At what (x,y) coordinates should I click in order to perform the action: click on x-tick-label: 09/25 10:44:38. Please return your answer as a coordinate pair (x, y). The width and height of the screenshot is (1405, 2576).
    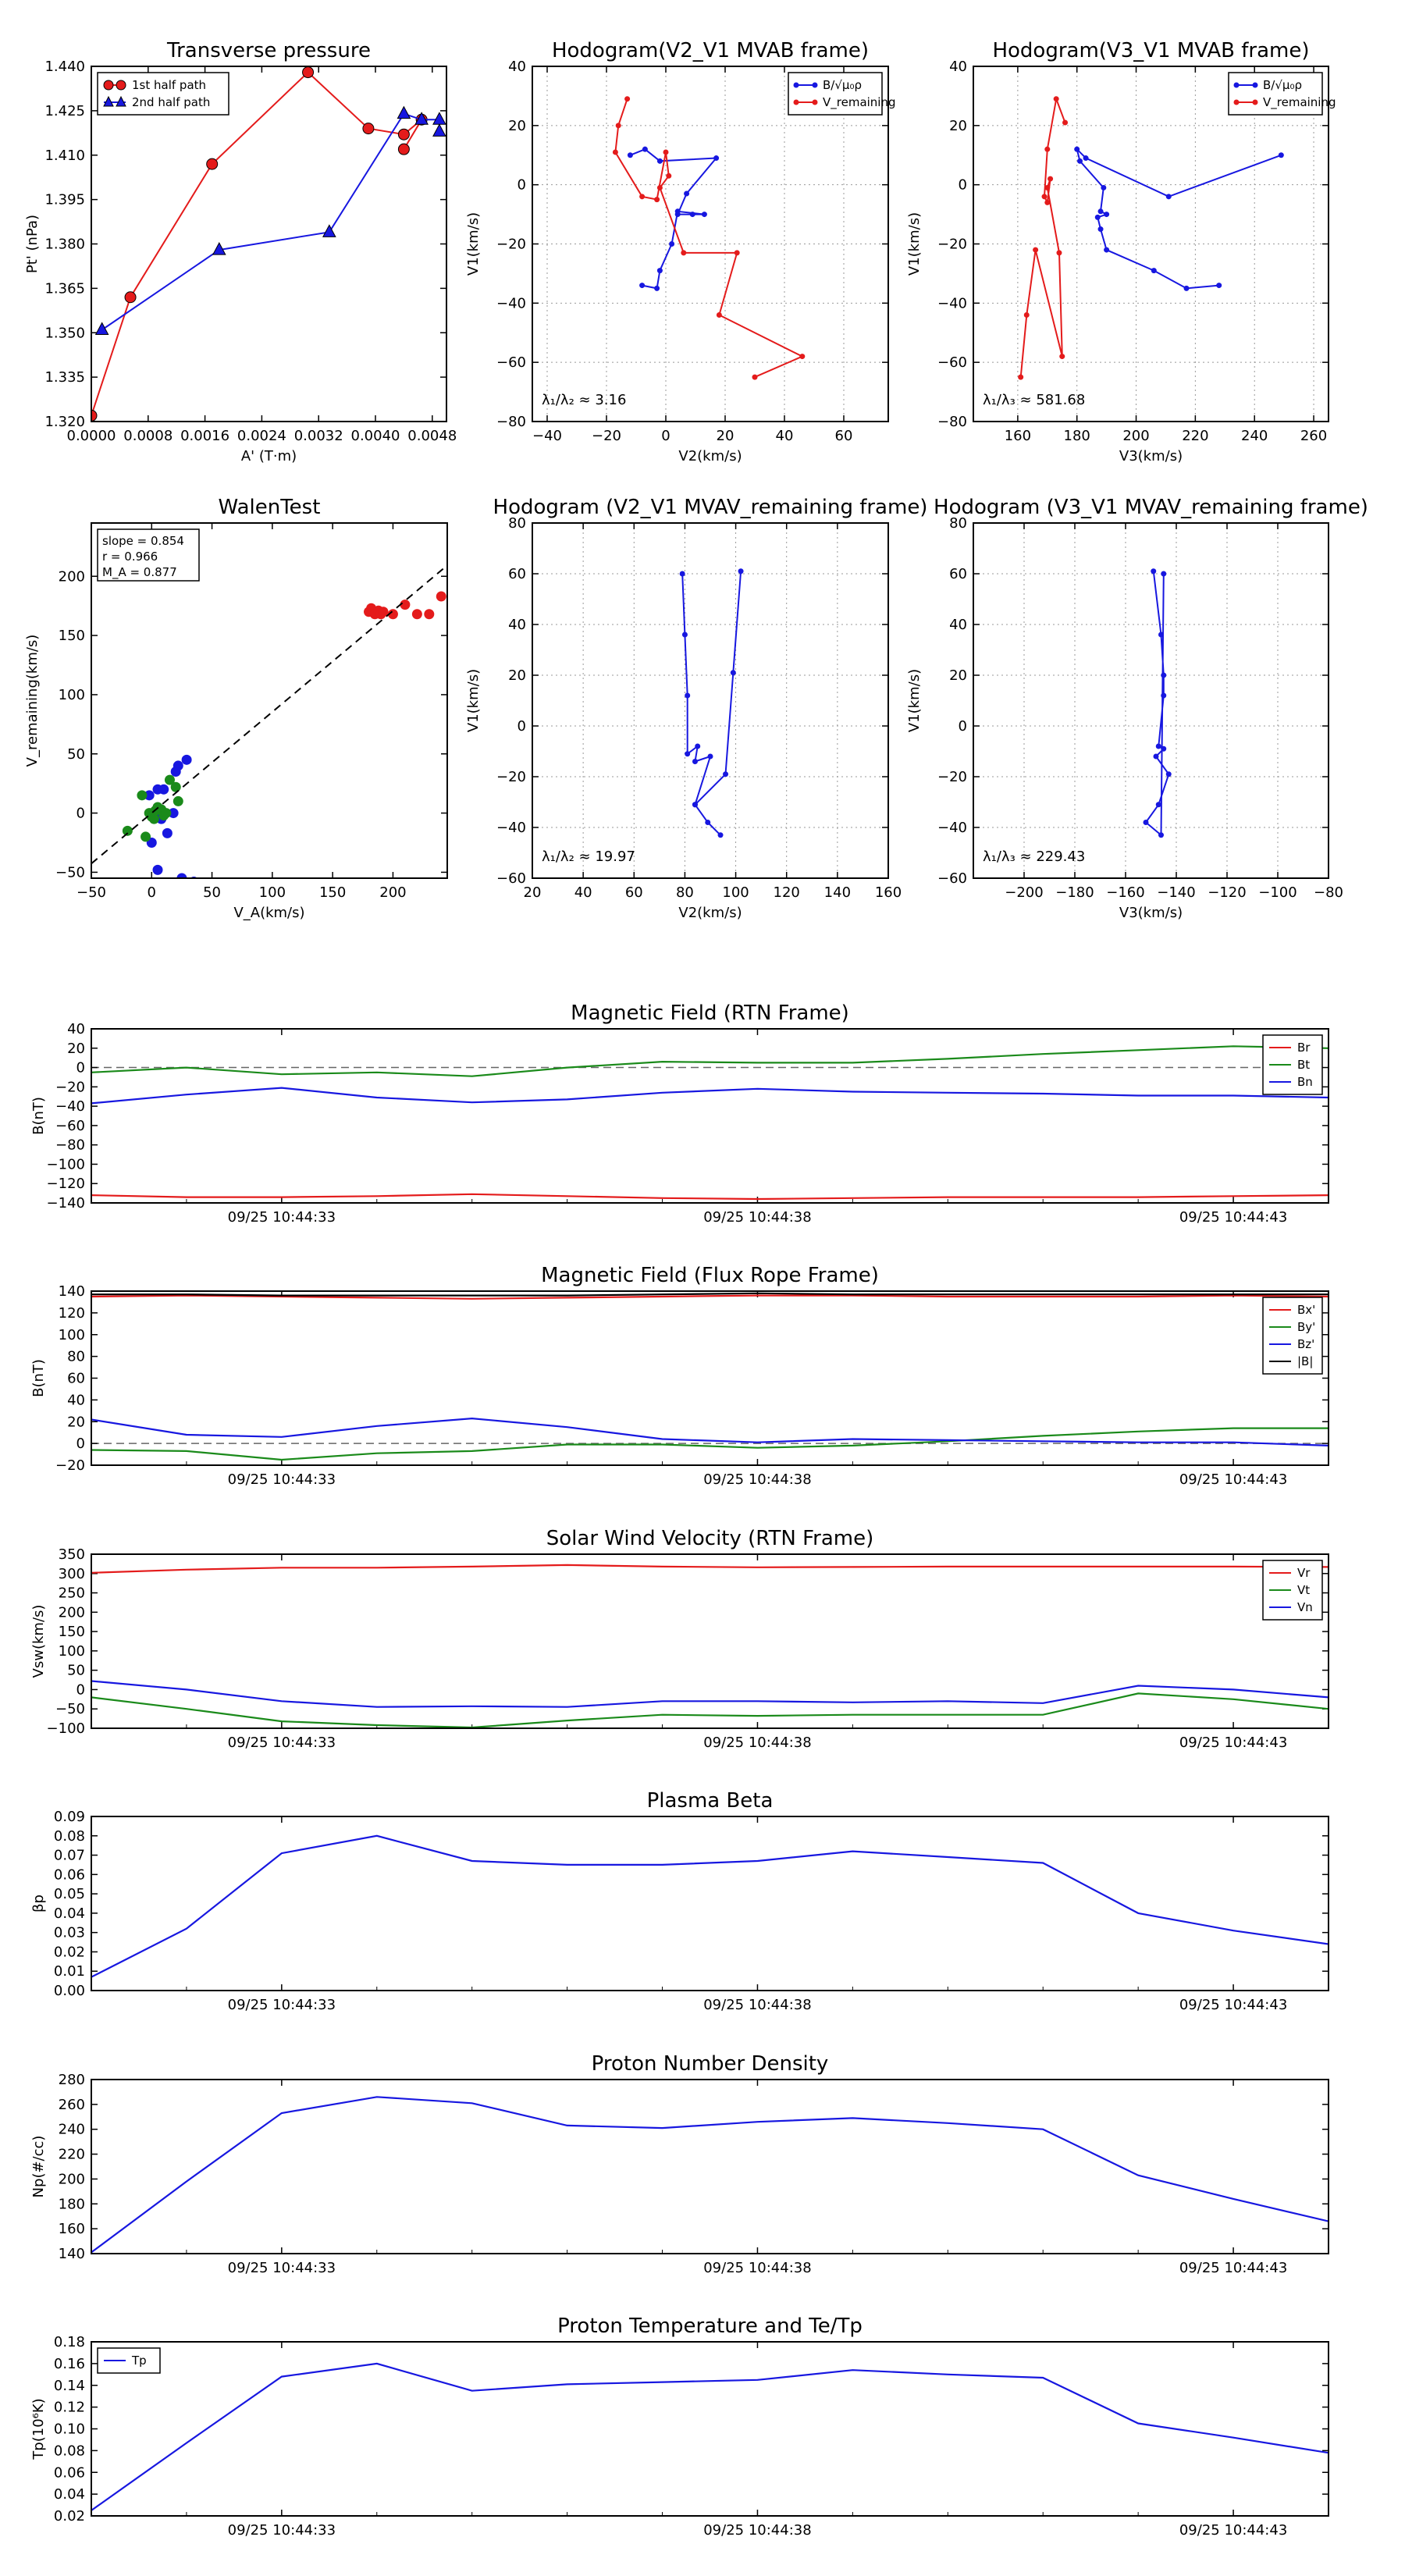
    Looking at the image, I should click on (757, 1217).